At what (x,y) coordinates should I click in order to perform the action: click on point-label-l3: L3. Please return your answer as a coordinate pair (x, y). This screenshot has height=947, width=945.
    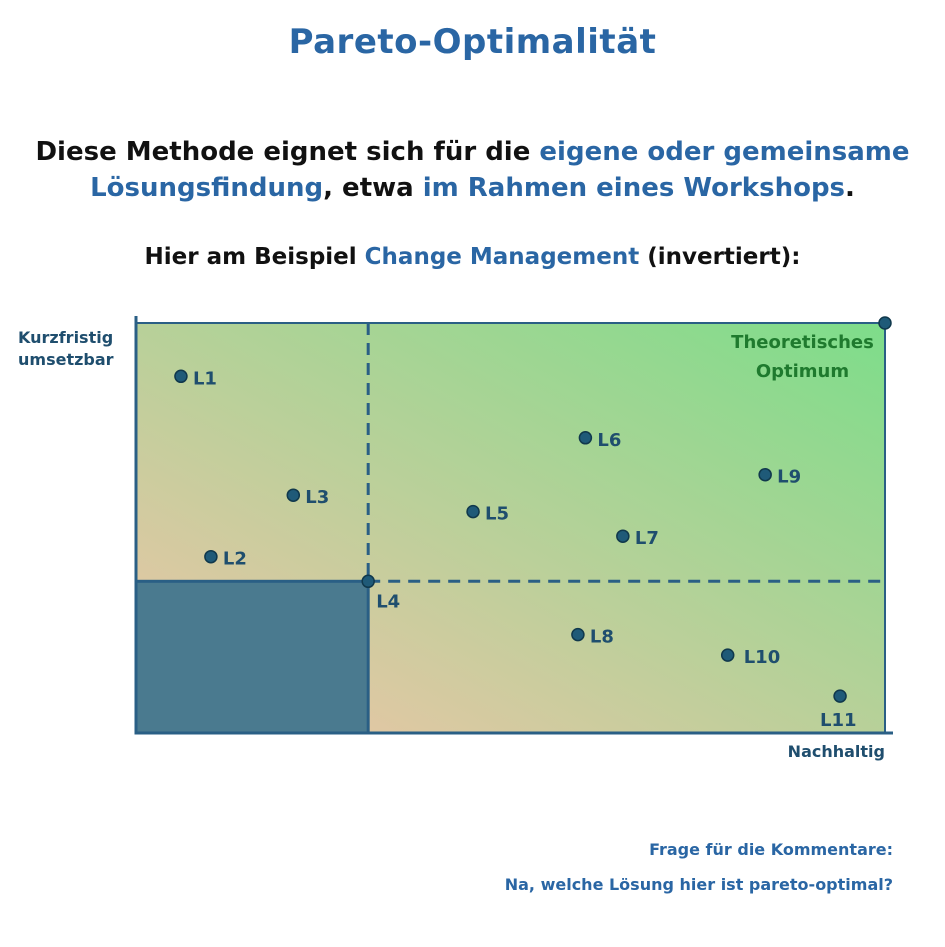
    Looking at the image, I should click on (317, 497).